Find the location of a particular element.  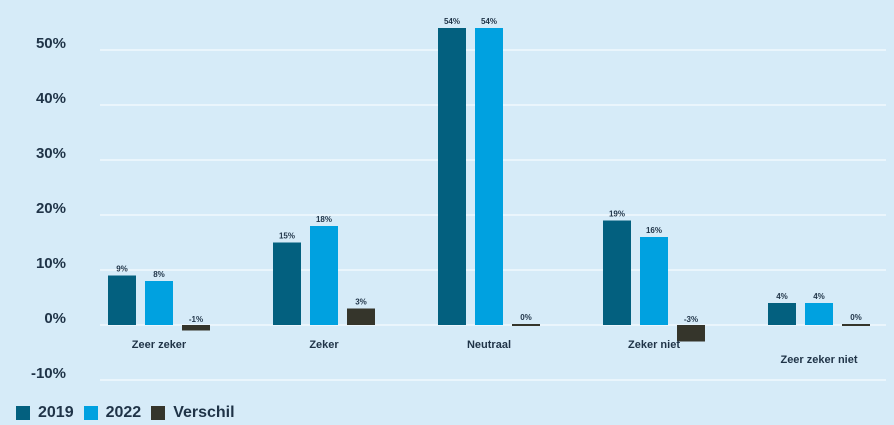

legend-item-2019: 2019 is located at coordinates (45, 413).